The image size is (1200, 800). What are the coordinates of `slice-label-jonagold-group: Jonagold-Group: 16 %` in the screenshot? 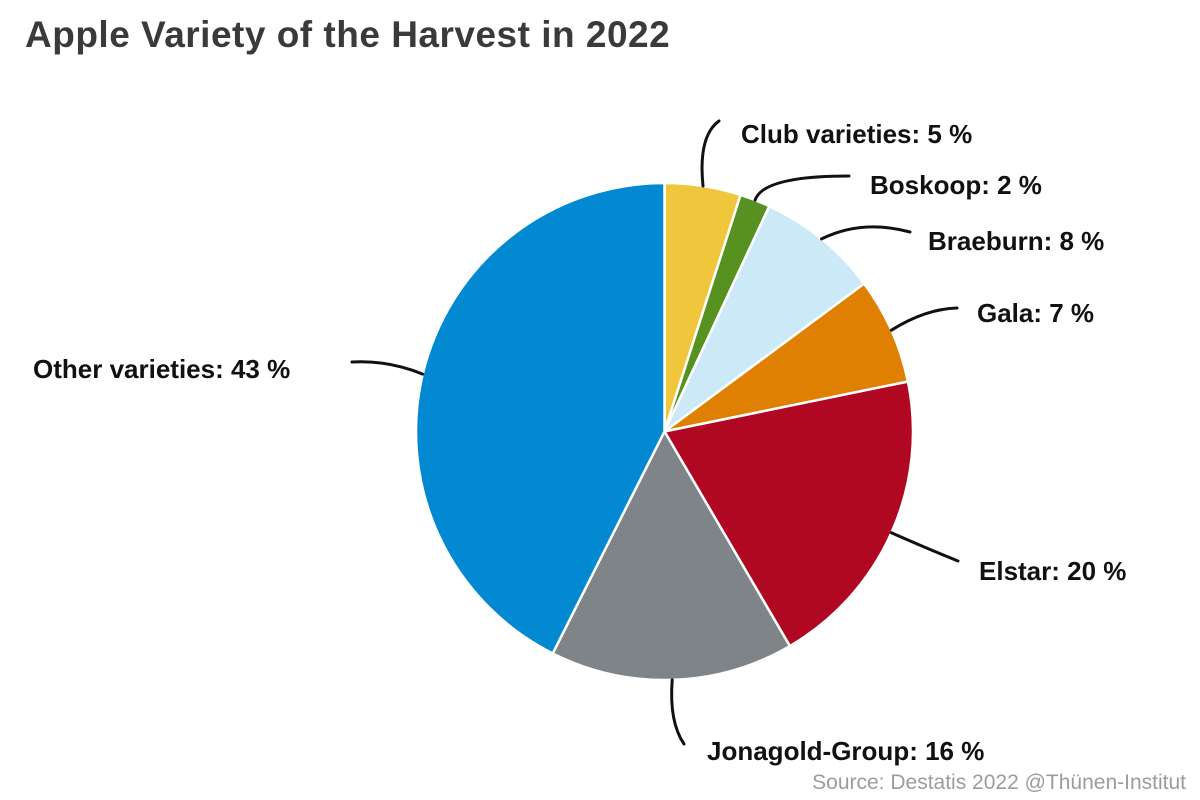 It's located at (845, 751).